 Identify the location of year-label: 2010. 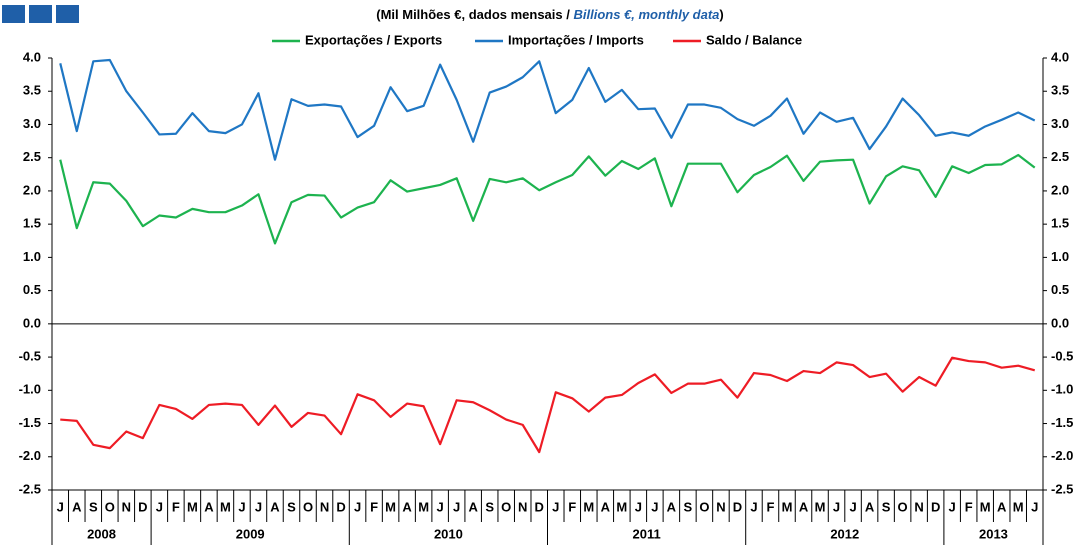
(448, 533).